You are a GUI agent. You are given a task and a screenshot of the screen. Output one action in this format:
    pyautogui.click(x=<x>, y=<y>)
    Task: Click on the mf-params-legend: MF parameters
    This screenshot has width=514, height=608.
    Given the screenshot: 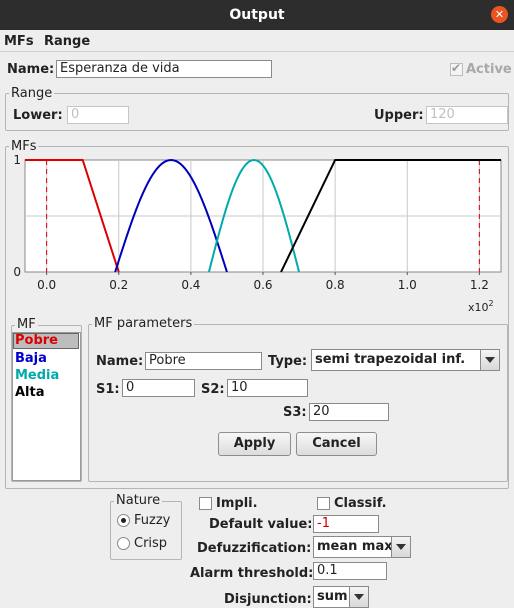 What is the action you would take?
    pyautogui.click(x=143, y=323)
    